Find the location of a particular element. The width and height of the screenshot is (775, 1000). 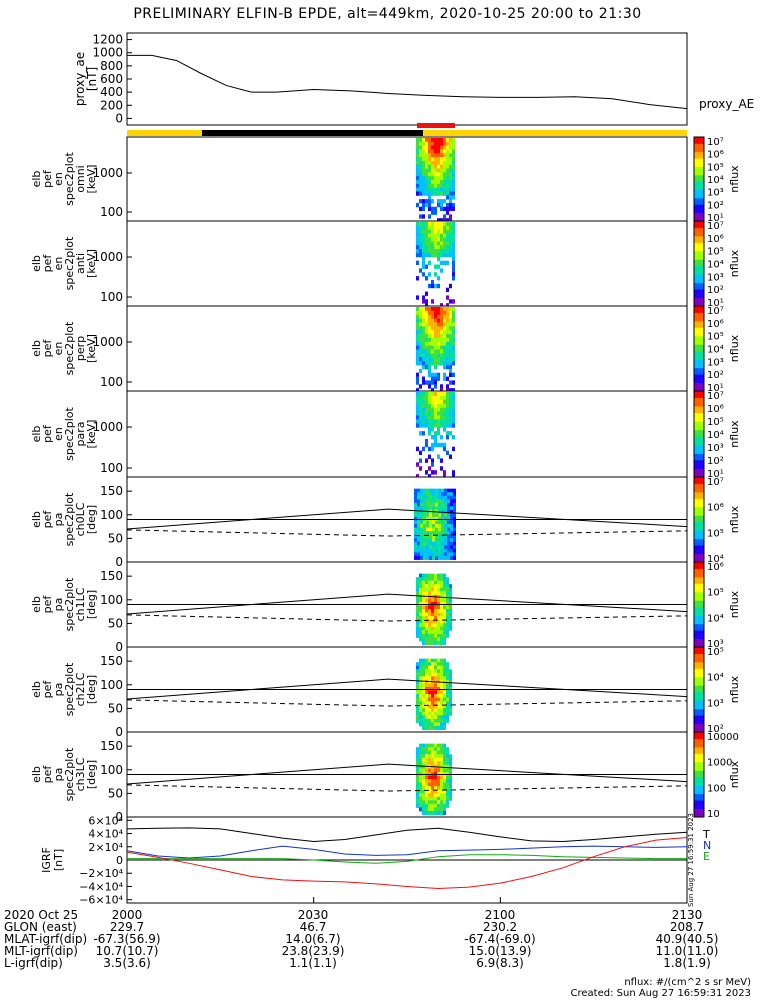

spec-ylabel: pa is located at coordinates (58, 690).